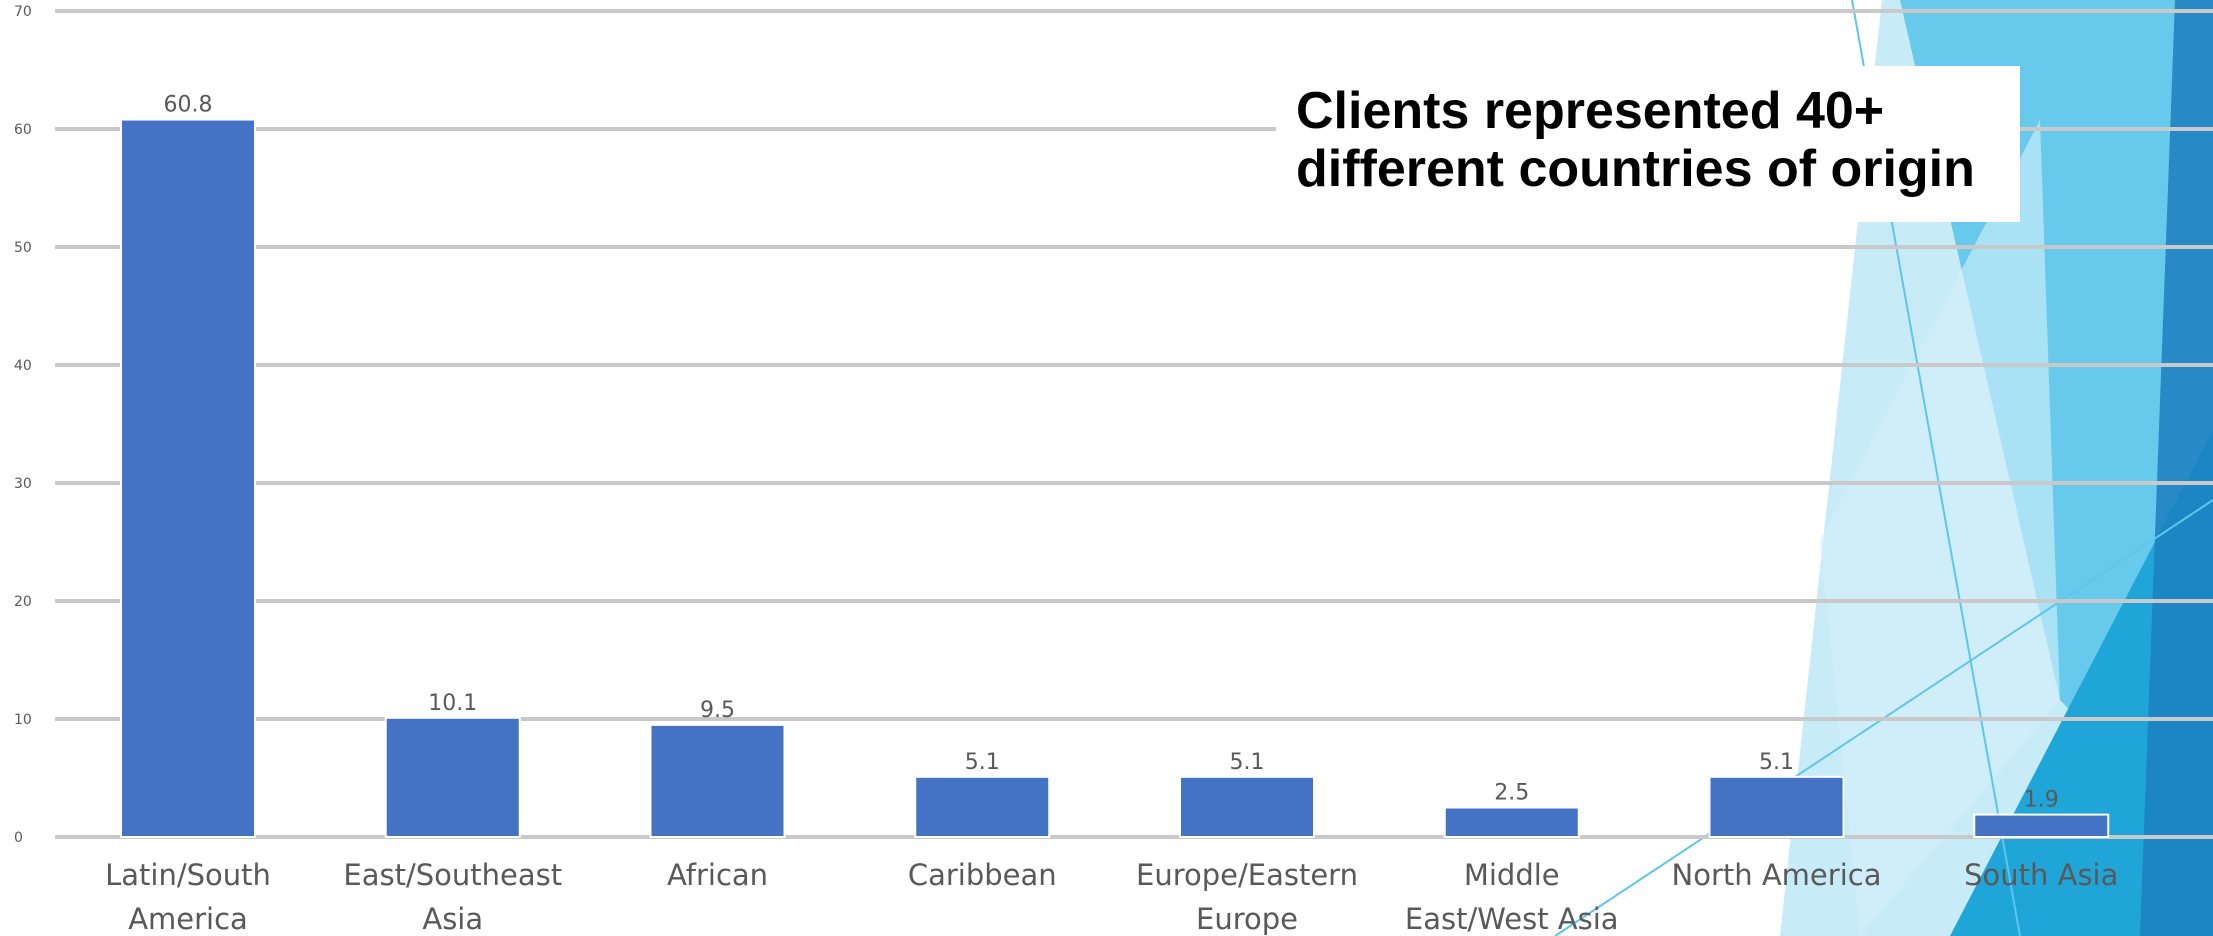 The image size is (2213, 936). What do you see at coordinates (452, 919) in the screenshot?
I see `x-tick-label: Asia` at bounding box center [452, 919].